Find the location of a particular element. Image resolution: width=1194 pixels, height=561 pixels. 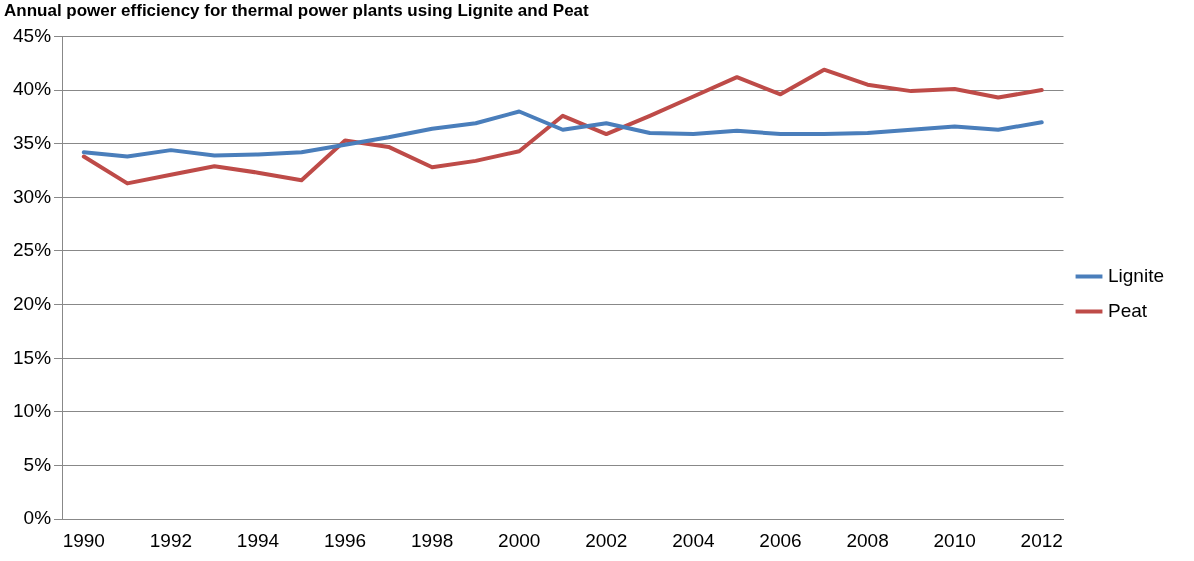

y-tick-label: 35% is located at coordinates (32, 142).